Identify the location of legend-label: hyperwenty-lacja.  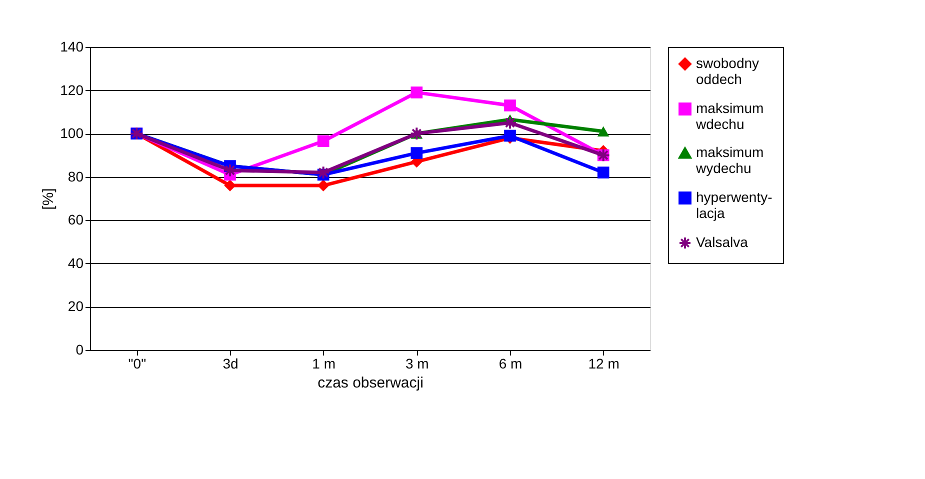
(734, 205).